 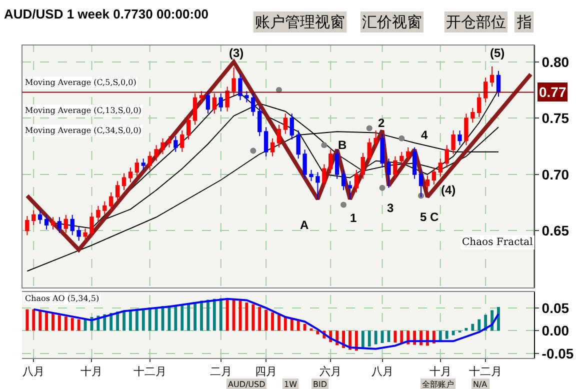 What do you see at coordinates (320, 384) in the screenshot?
I see `text: BID` at bounding box center [320, 384].